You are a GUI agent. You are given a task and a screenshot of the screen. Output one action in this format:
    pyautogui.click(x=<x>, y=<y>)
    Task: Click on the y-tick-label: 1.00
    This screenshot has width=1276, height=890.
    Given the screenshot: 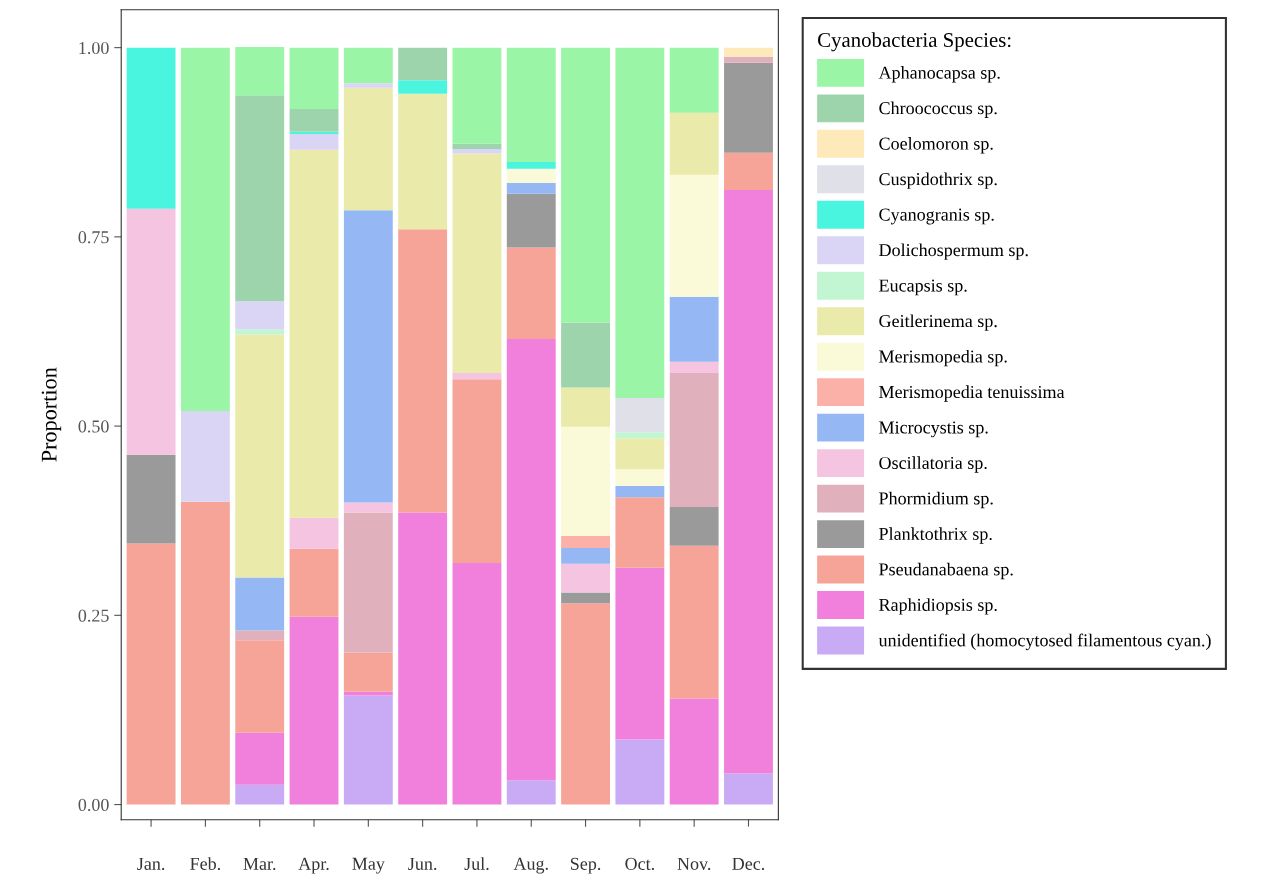 What is the action you would take?
    pyautogui.click(x=94, y=48)
    